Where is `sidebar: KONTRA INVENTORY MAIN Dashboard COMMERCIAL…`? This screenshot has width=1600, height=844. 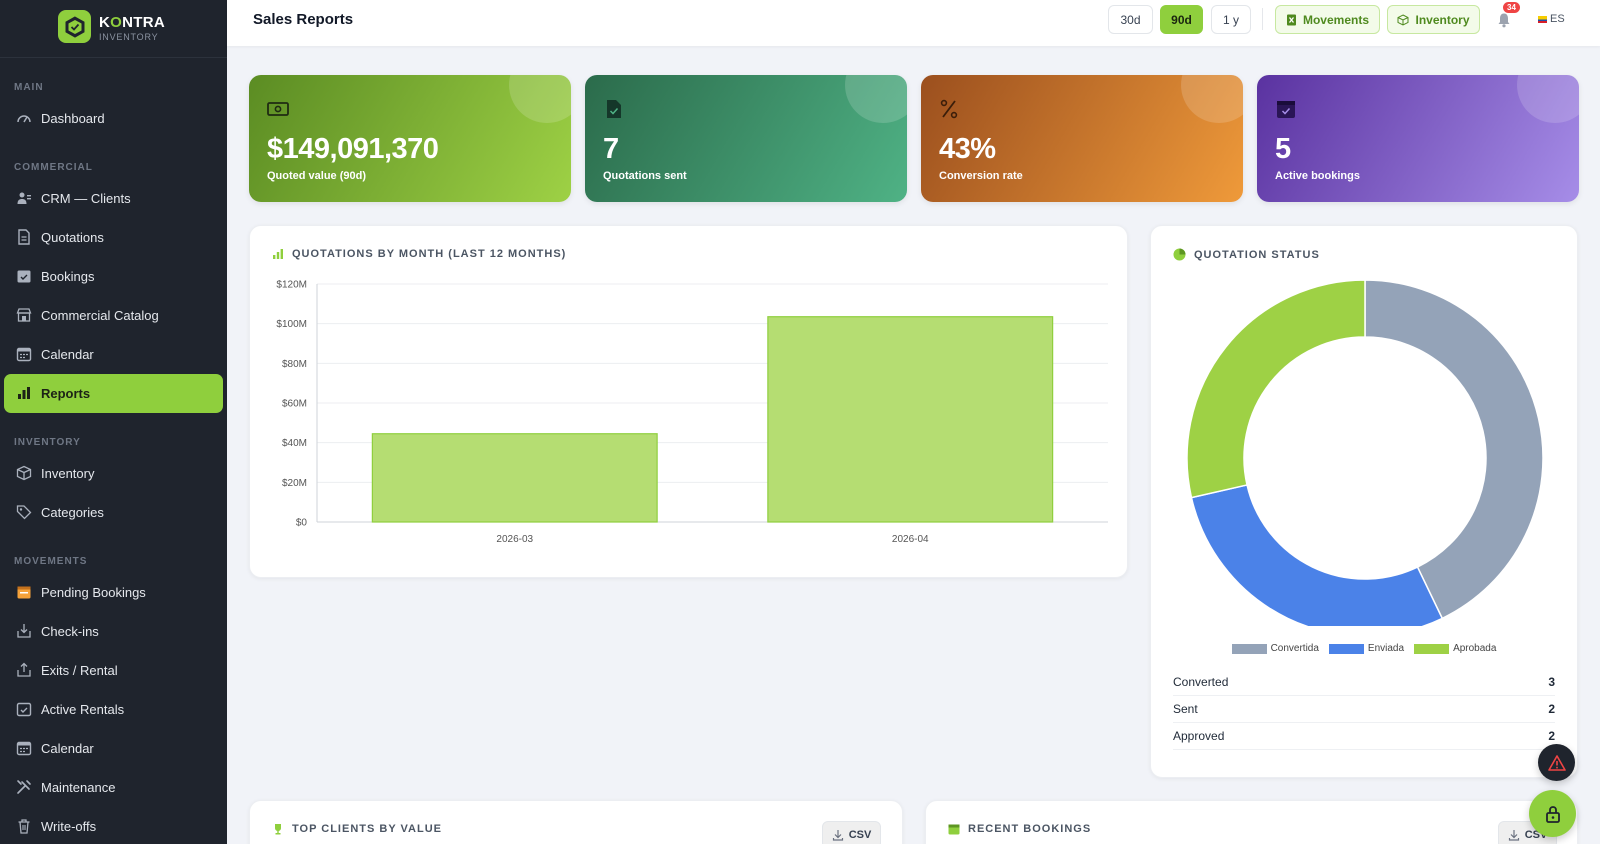
sidebar: KONTRA INVENTORY MAIN Dashboard COMMERCIAL… is located at coordinates (113, 422).